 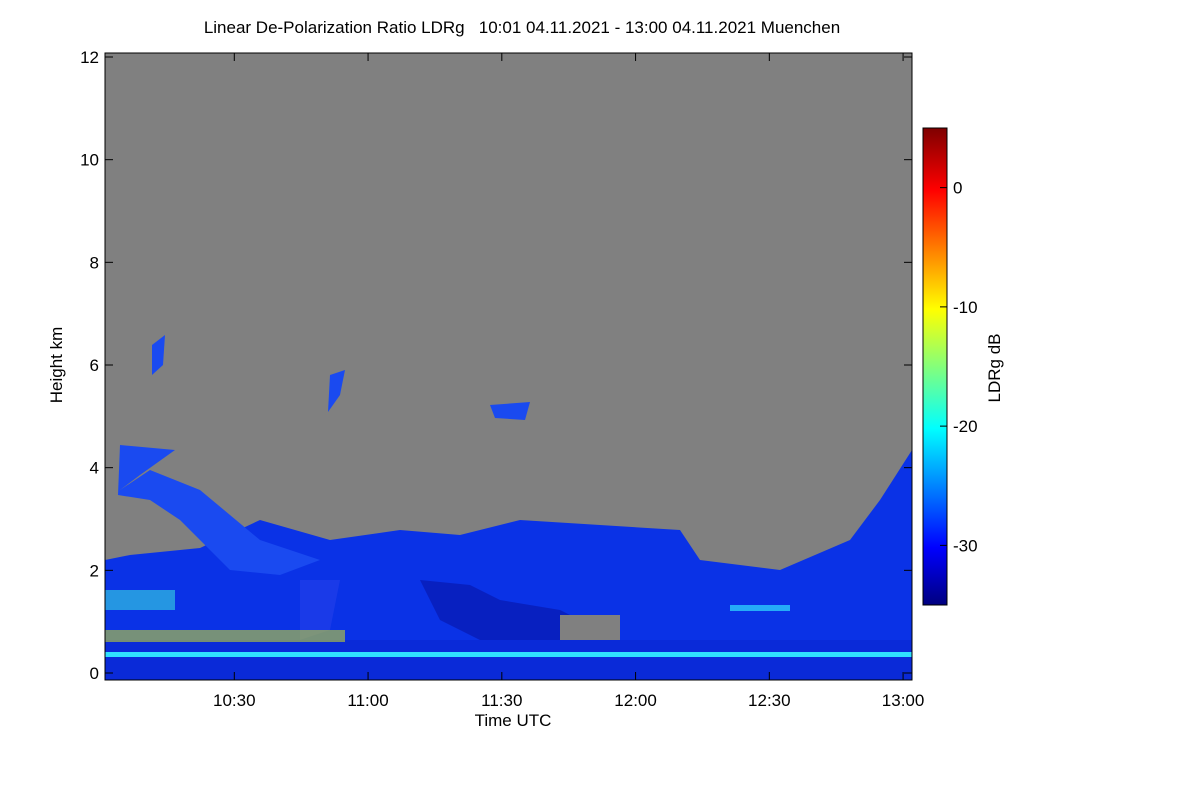 What do you see at coordinates (769, 700) in the screenshot?
I see `x-tick-label: 12:30` at bounding box center [769, 700].